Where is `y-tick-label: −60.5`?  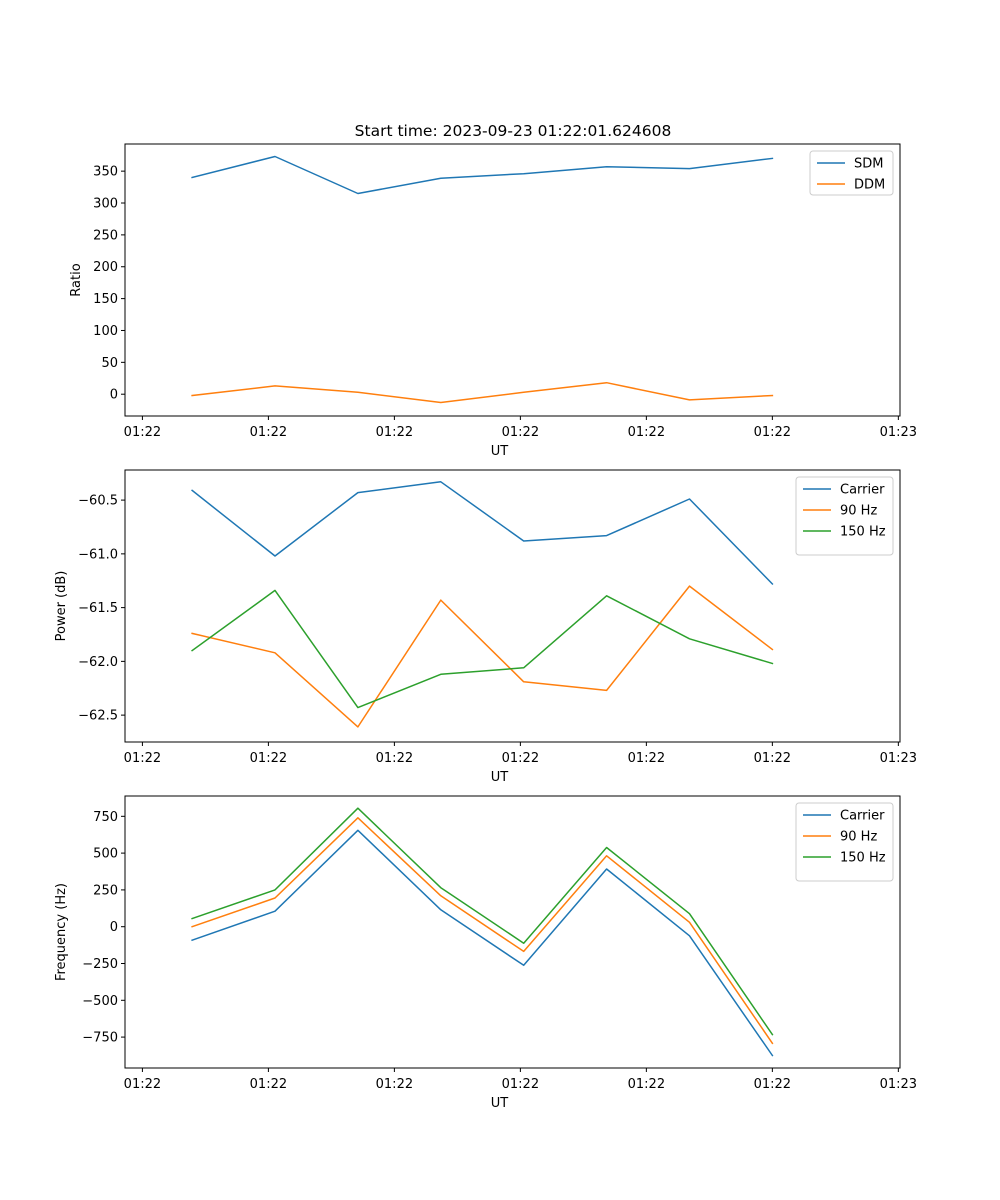
y-tick-label: −60.5 is located at coordinates (98, 501).